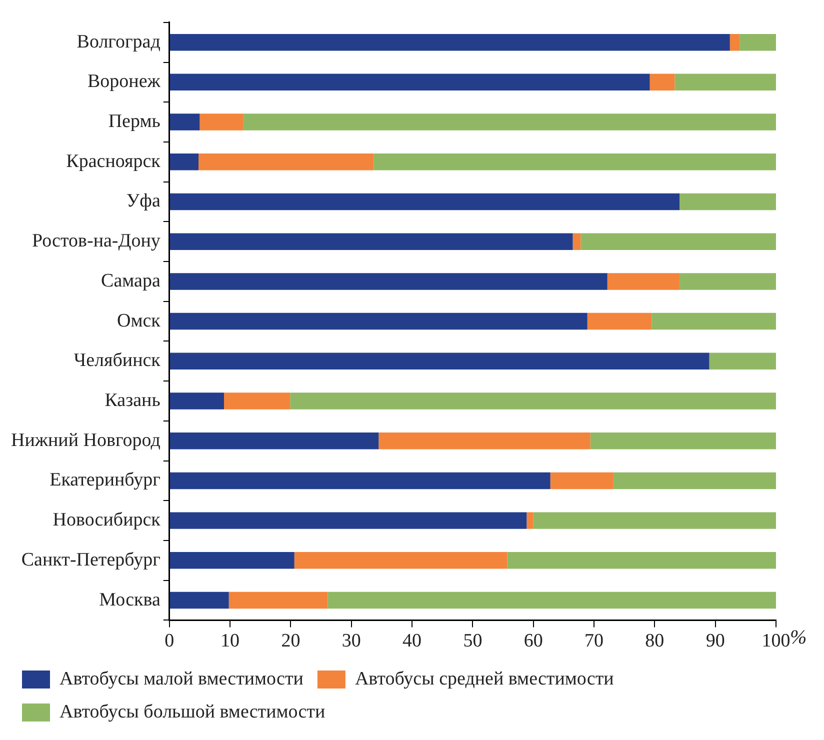 Image resolution: width=824 pixels, height=740 pixels. Describe the element at coordinates (134, 121) in the screenshot. I see `y-tick-label: Пермь` at that location.